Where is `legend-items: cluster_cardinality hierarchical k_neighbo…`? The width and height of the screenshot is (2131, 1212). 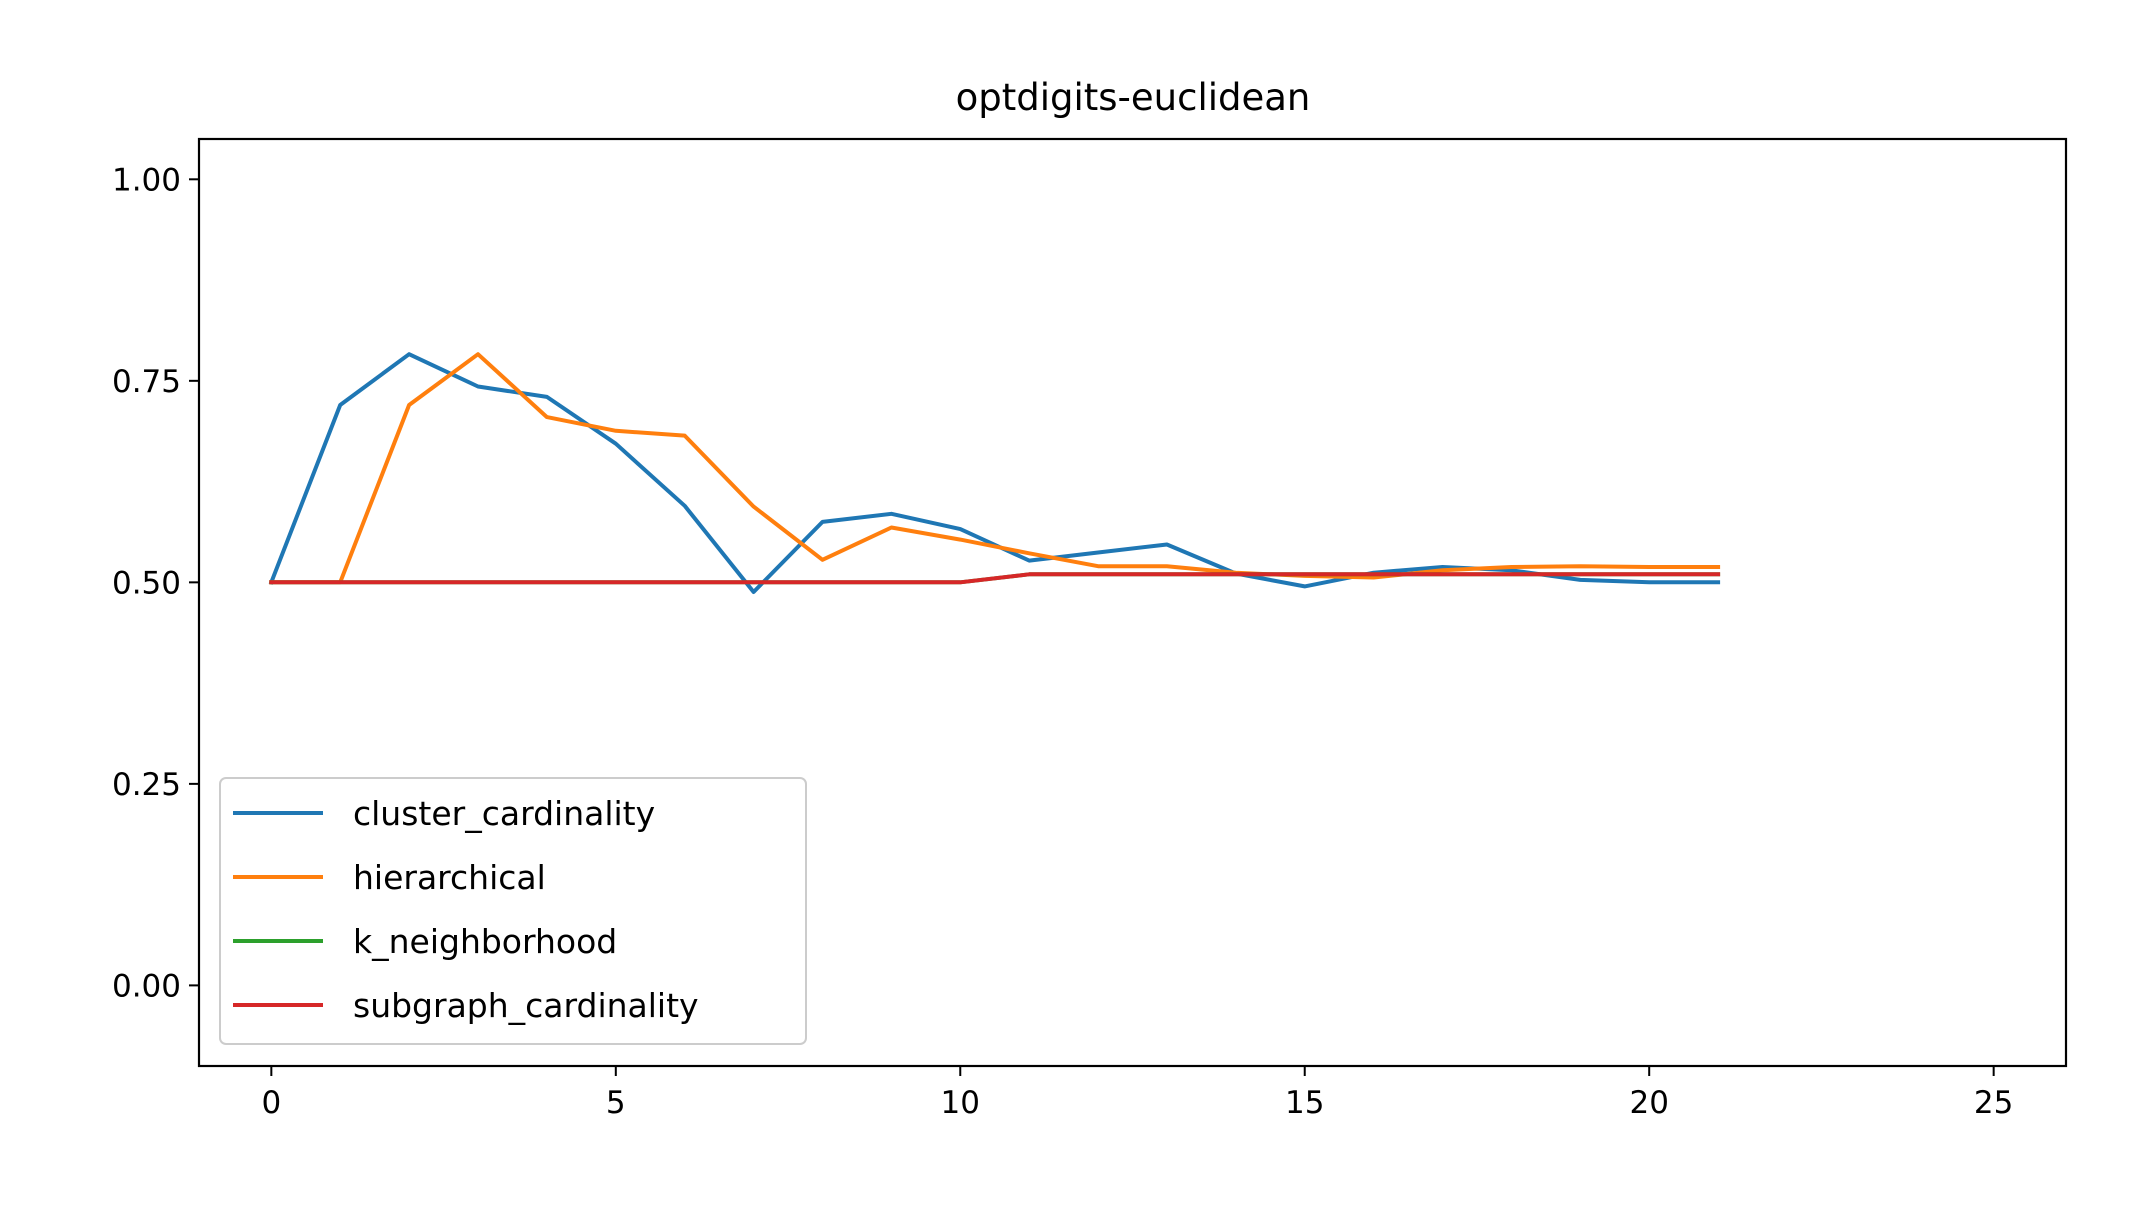 legend-items: cluster_cardinality hierarchical k_neighbo… is located at coordinates (466, 909).